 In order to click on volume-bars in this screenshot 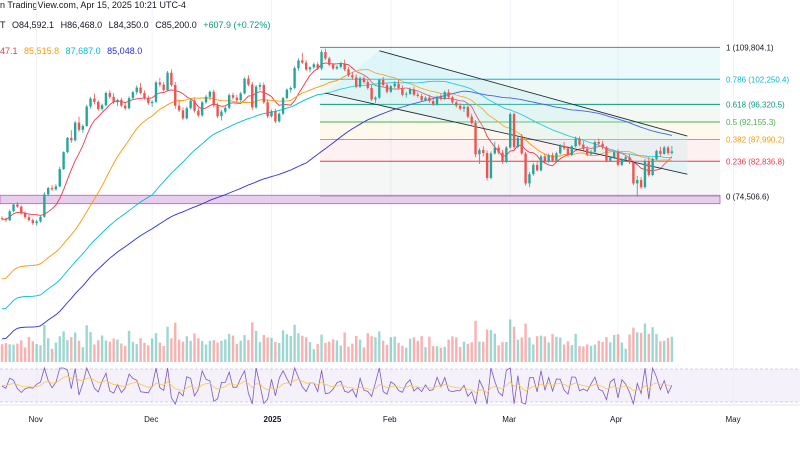, I will do `click(337, 340)`.